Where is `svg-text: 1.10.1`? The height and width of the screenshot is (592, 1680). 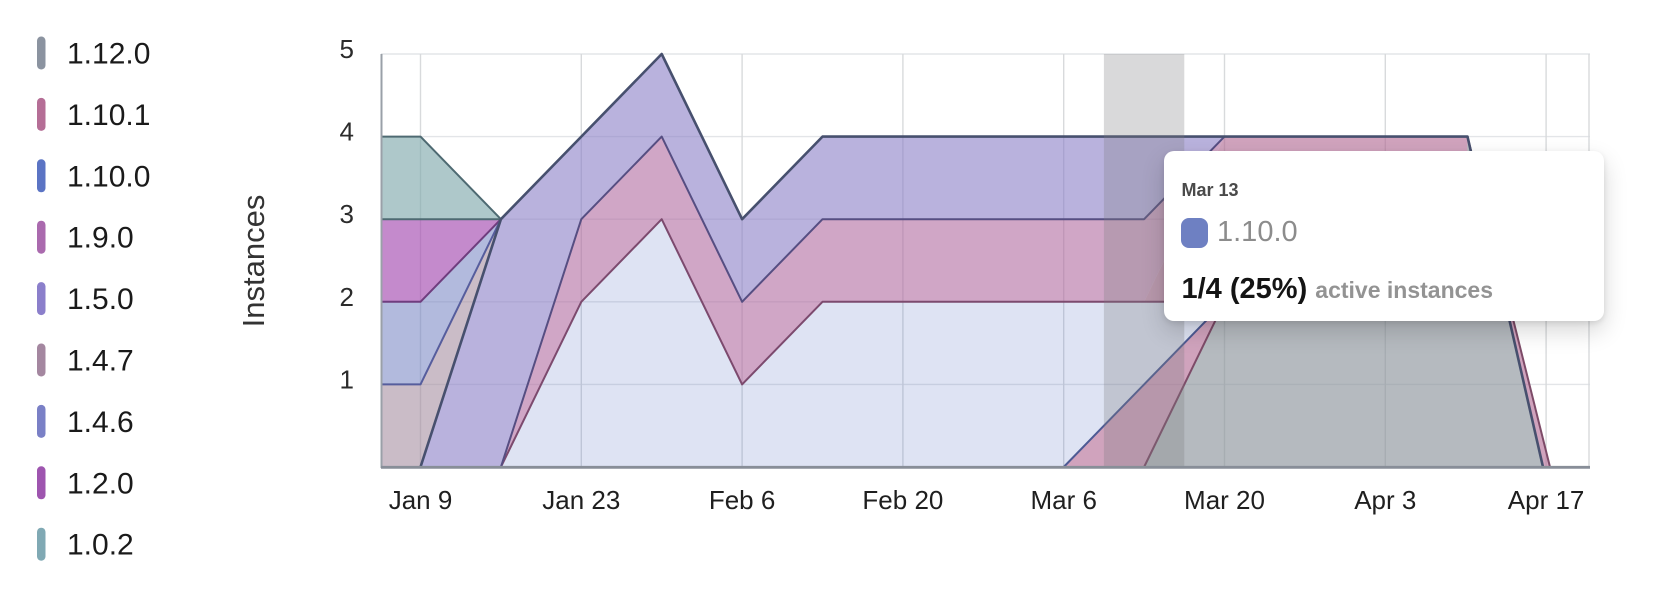
svg-text: 1.10.1 is located at coordinates (108, 115).